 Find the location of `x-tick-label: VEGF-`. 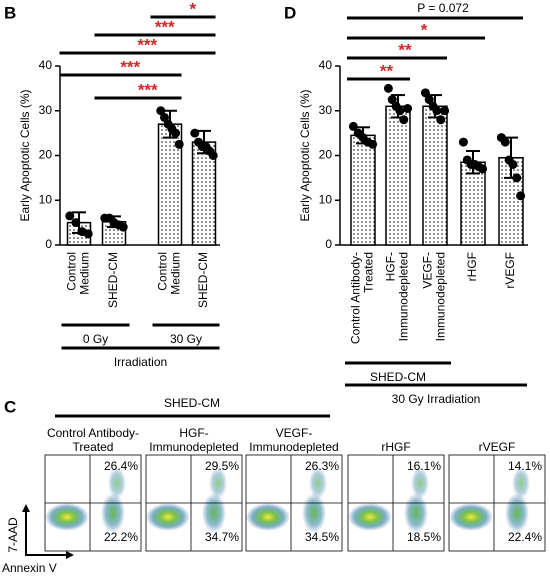

x-tick-label: VEGF- is located at coordinates (428, 270).